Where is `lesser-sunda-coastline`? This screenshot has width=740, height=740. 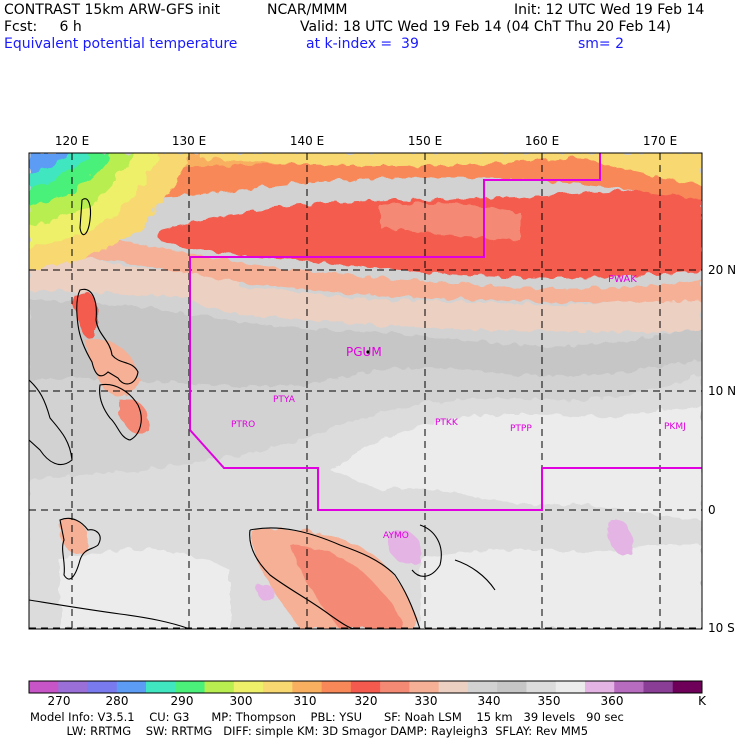
lesser-sunda-coastline is located at coordinates (110, 614).